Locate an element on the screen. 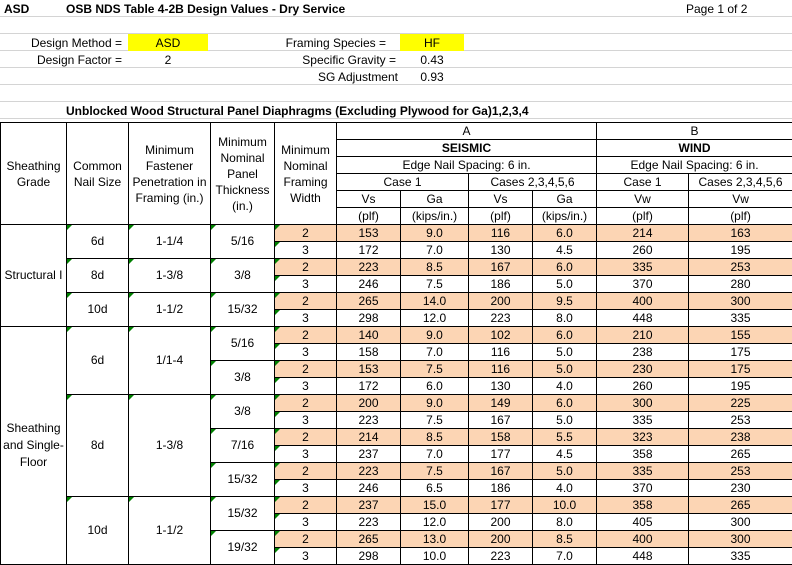 The image size is (792, 565). ga2-unit: (kips/in.) is located at coordinates (564, 216).